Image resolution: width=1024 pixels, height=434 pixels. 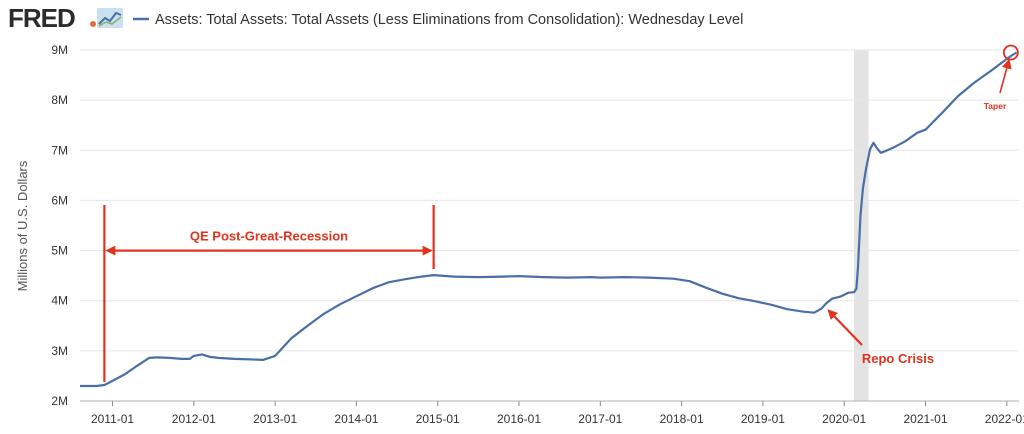 I want to click on y-tick-label: 3M, so click(x=59, y=351).